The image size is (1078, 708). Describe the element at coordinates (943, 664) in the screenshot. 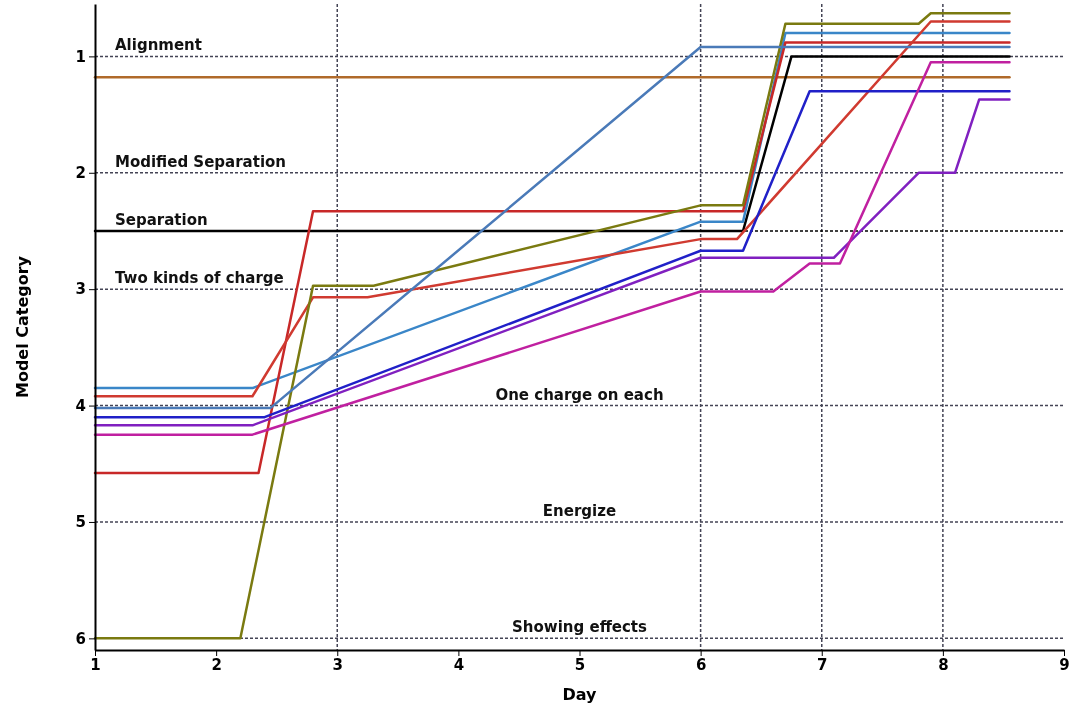

I see `x-tick-label: 8` at that location.